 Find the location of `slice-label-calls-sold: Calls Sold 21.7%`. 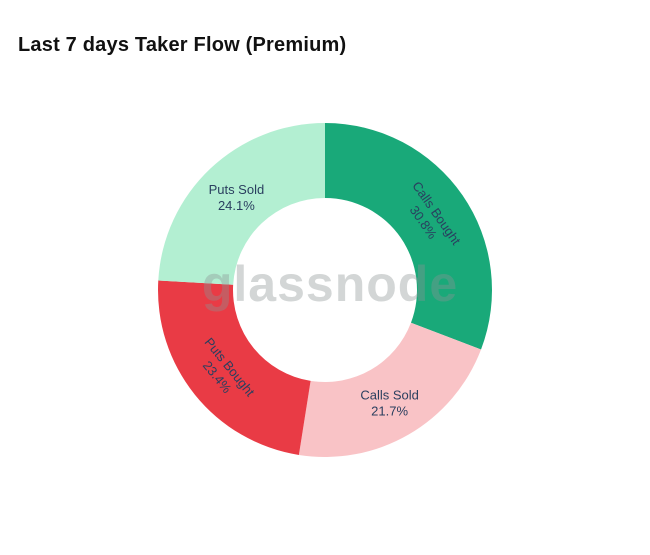

slice-label-calls-sold: Calls Sold 21.7% is located at coordinates (389, 403).